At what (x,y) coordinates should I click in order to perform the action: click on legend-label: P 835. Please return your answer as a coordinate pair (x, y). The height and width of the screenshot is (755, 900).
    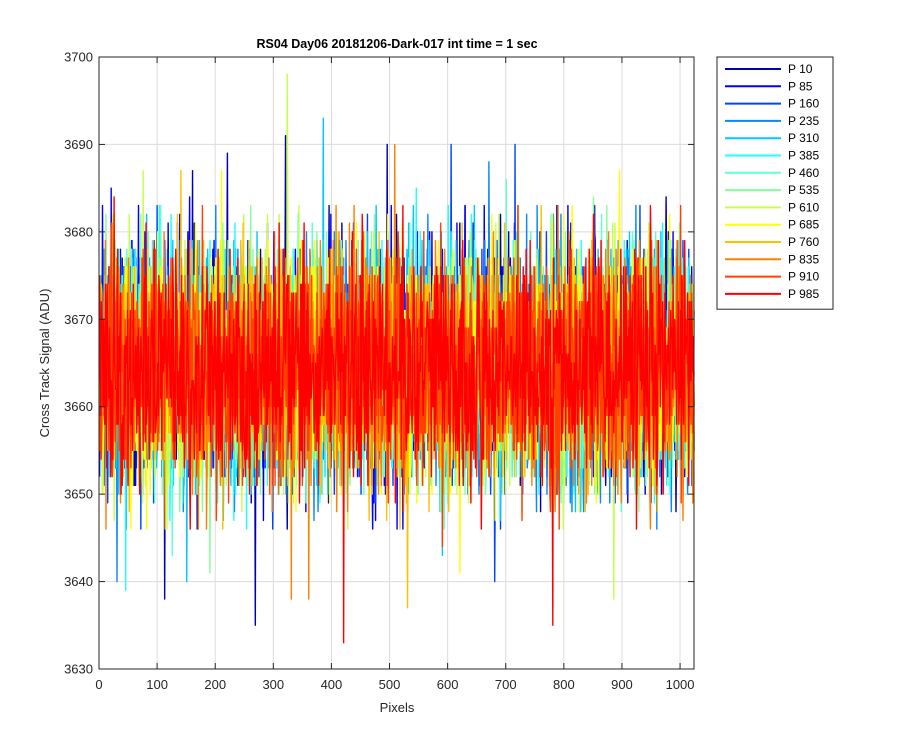
    Looking at the image, I should click on (803, 259).